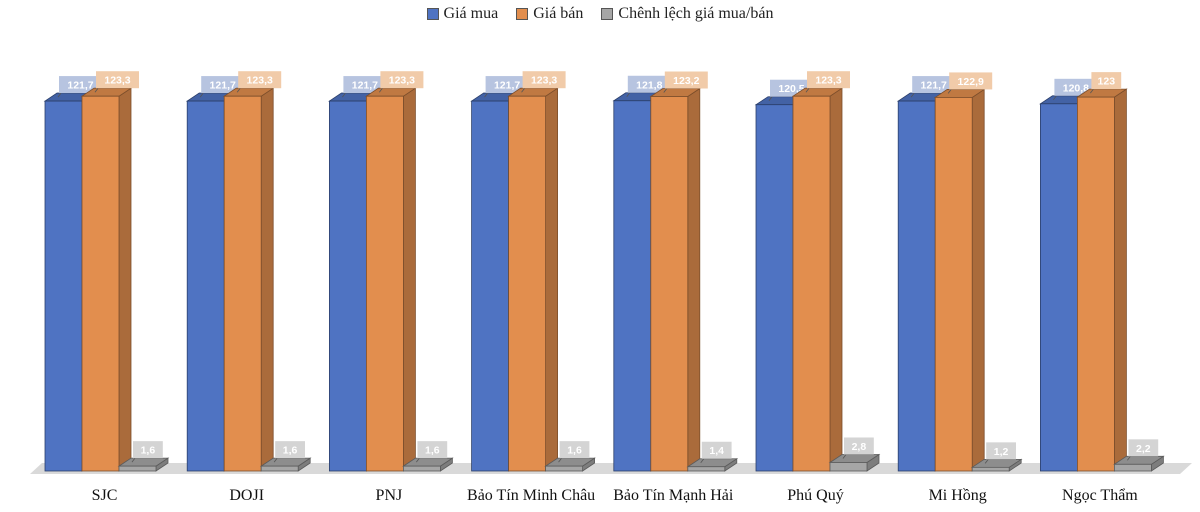 The image size is (1200, 512). What do you see at coordinates (246, 495) in the screenshot?
I see `category-label-1: DOJI` at bounding box center [246, 495].